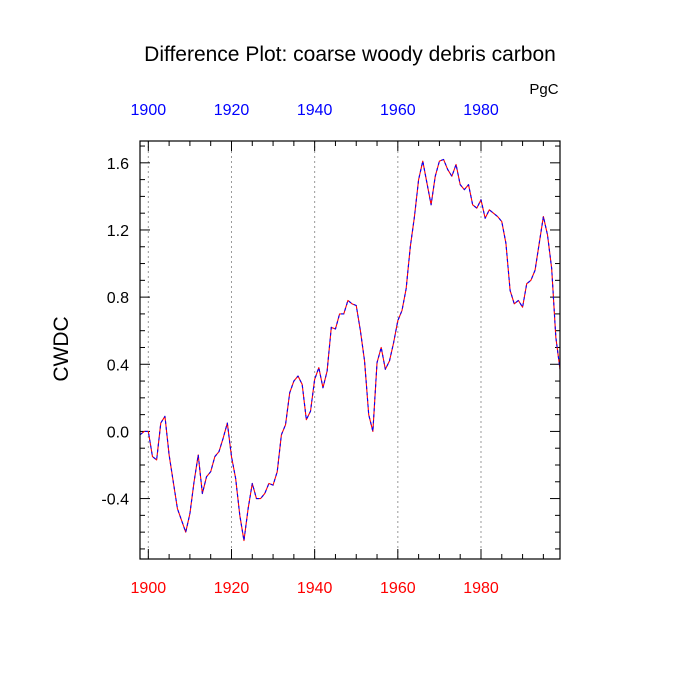 The image size is (700, 700). I want to click on x-tick-label-bottom: 1940, so click(315, 588).